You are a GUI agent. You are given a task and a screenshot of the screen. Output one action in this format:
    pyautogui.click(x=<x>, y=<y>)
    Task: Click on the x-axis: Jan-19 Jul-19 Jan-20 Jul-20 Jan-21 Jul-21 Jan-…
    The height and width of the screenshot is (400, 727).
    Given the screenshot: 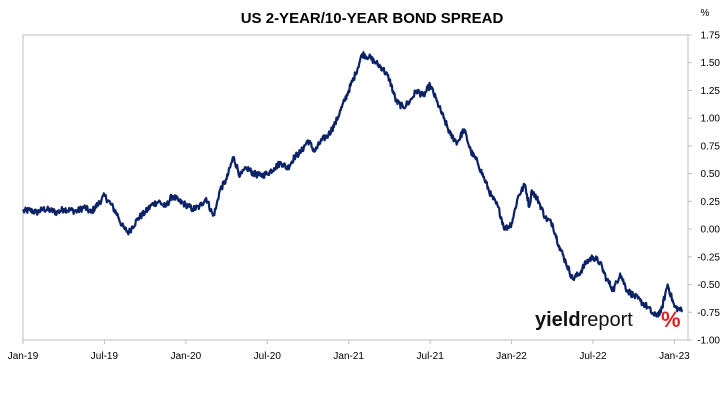 What is the action you would take?
    pyautogui.click(x=349, y=351)
    